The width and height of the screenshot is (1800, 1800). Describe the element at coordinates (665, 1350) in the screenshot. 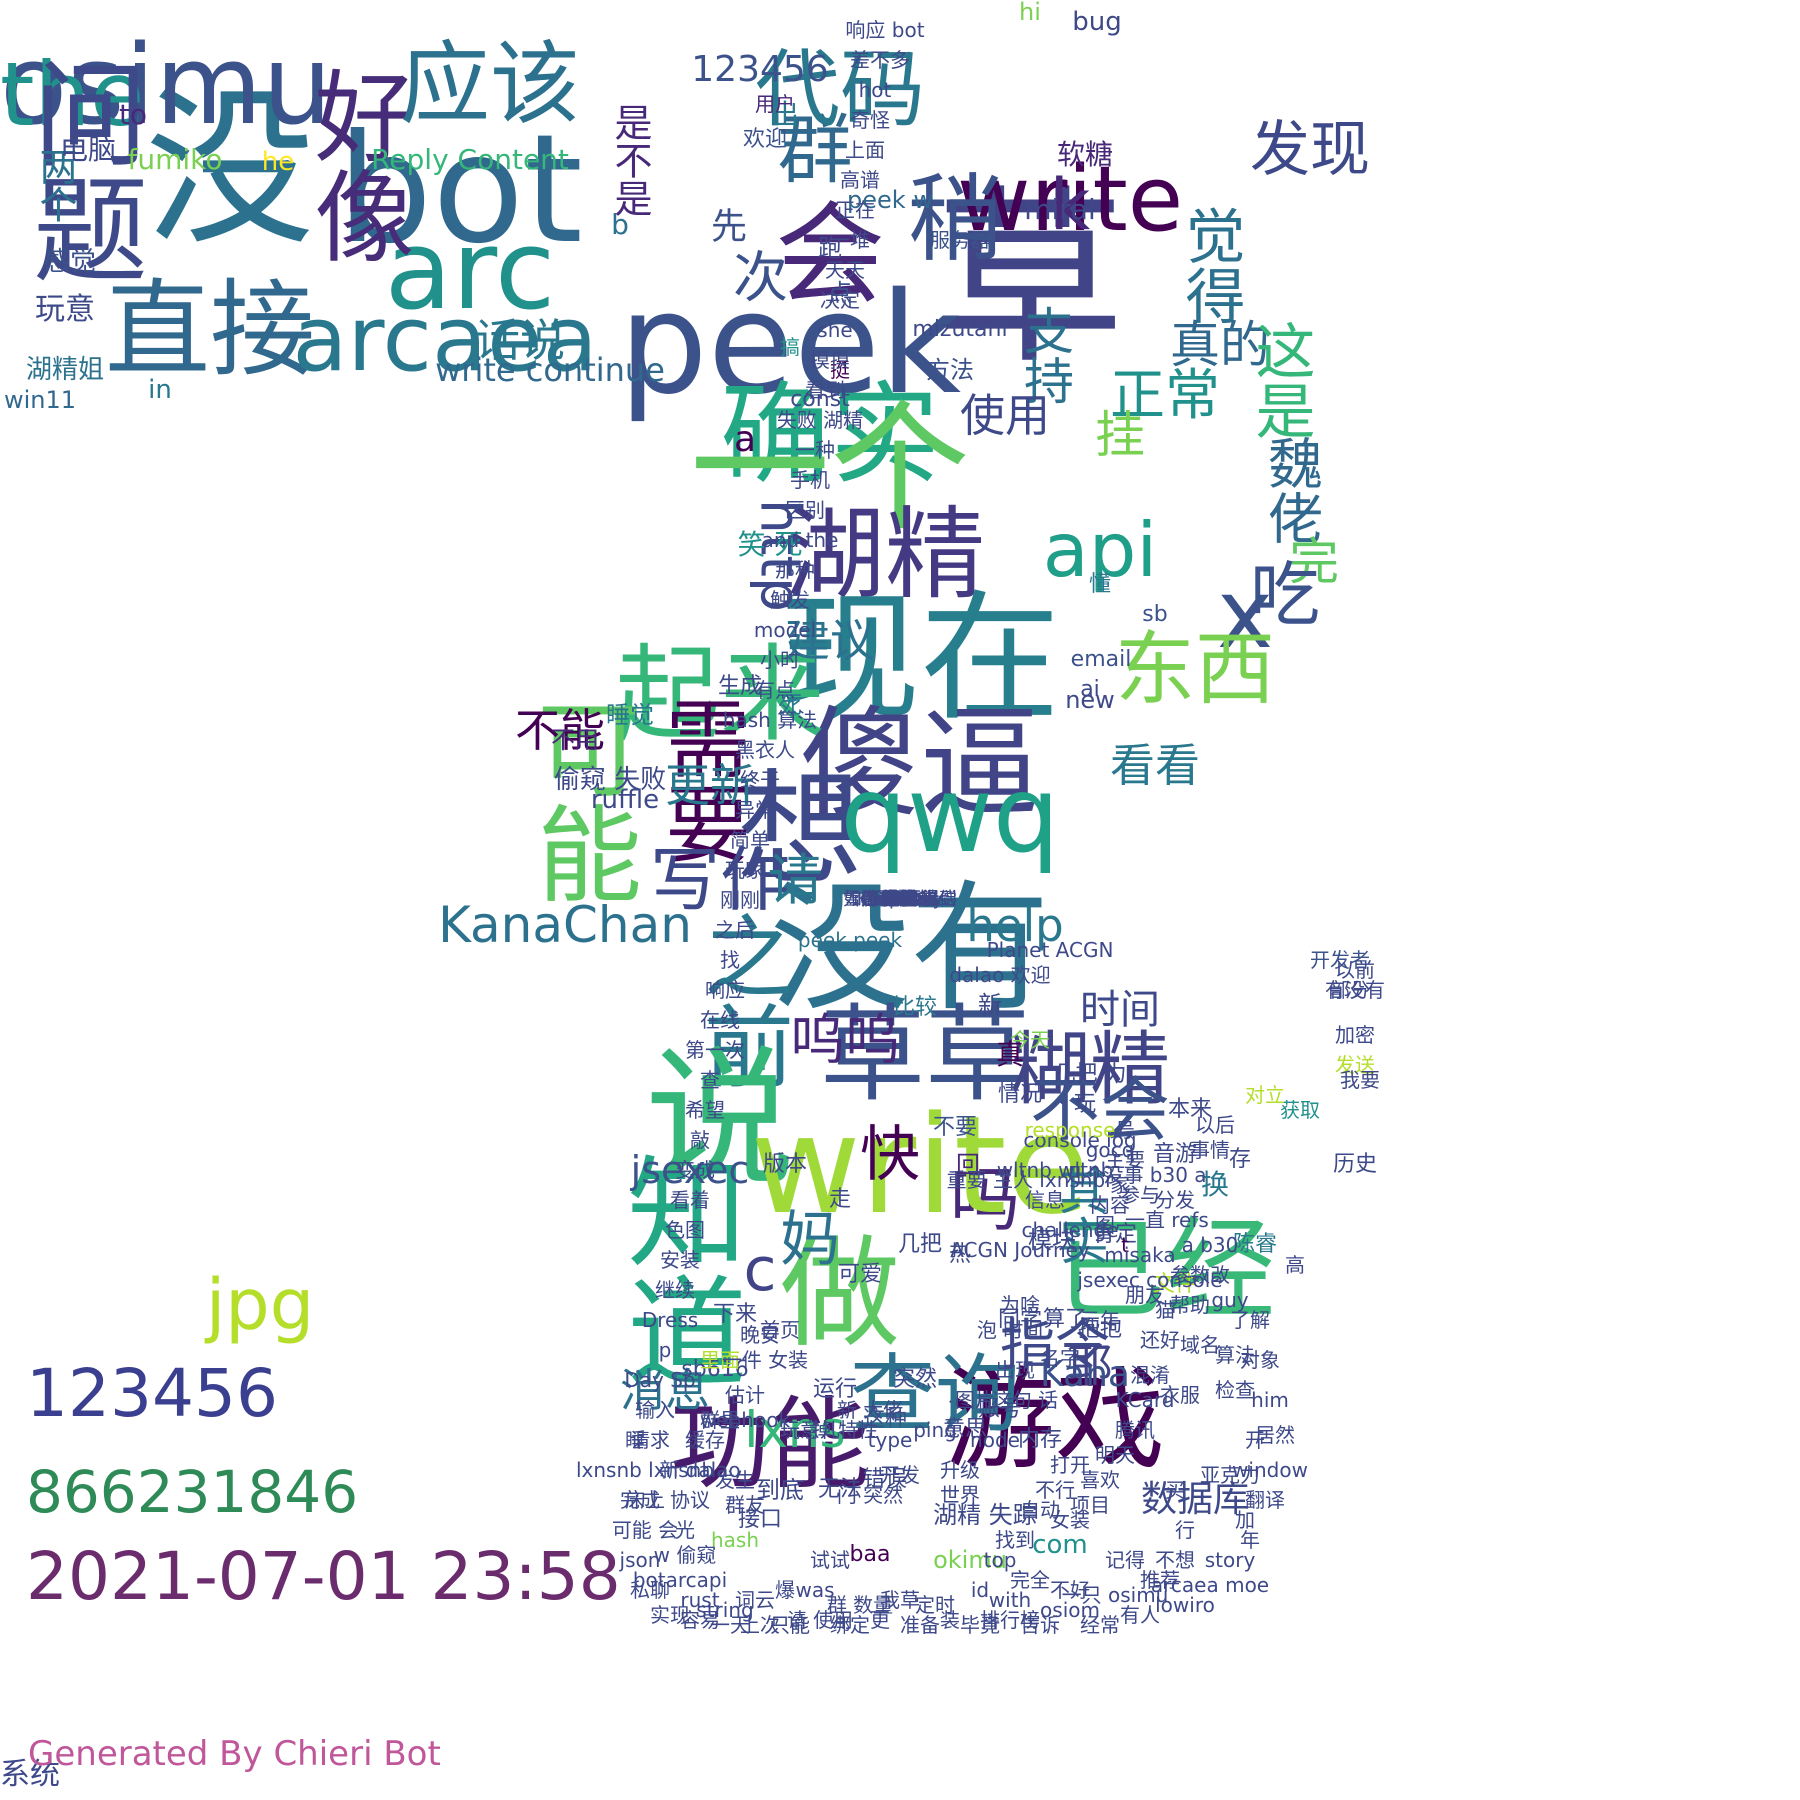

I see `word-cloud-word: p` at that location.